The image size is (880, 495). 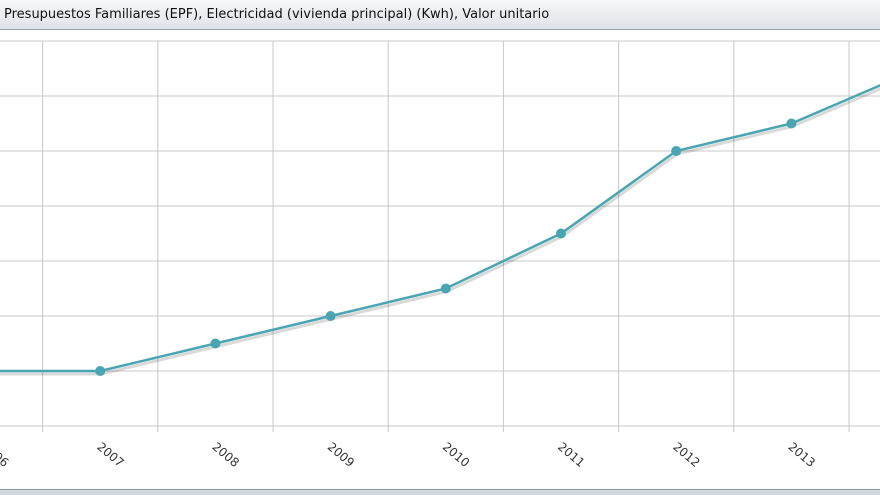 I want to click on x-tick-label: 2006, so click(x=5, y=455).